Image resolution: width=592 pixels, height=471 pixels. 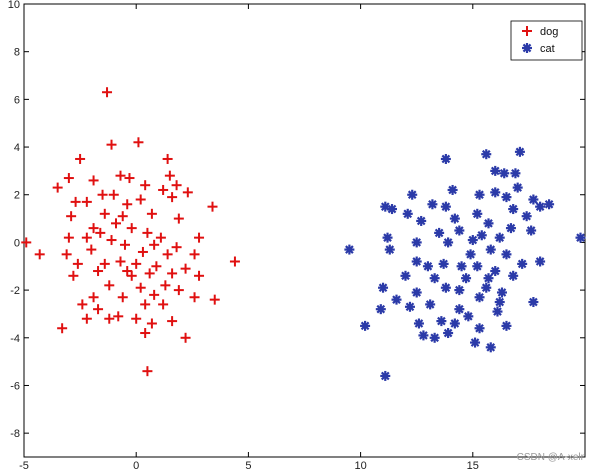 I want to click on y-tick-label-1: -6, so click(x=15, y=386).